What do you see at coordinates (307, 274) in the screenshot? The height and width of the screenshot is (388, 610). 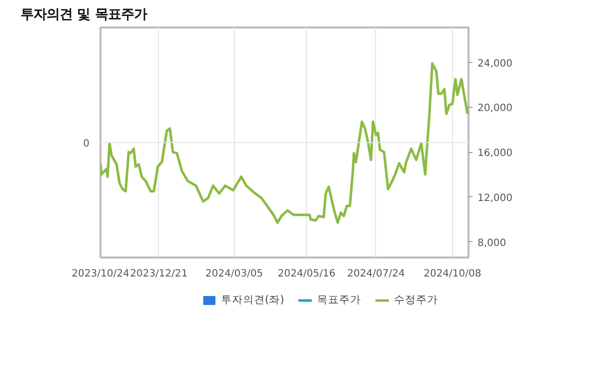 I see `x-tick-label: 2024/05/16` at bounding box center [307, 274].